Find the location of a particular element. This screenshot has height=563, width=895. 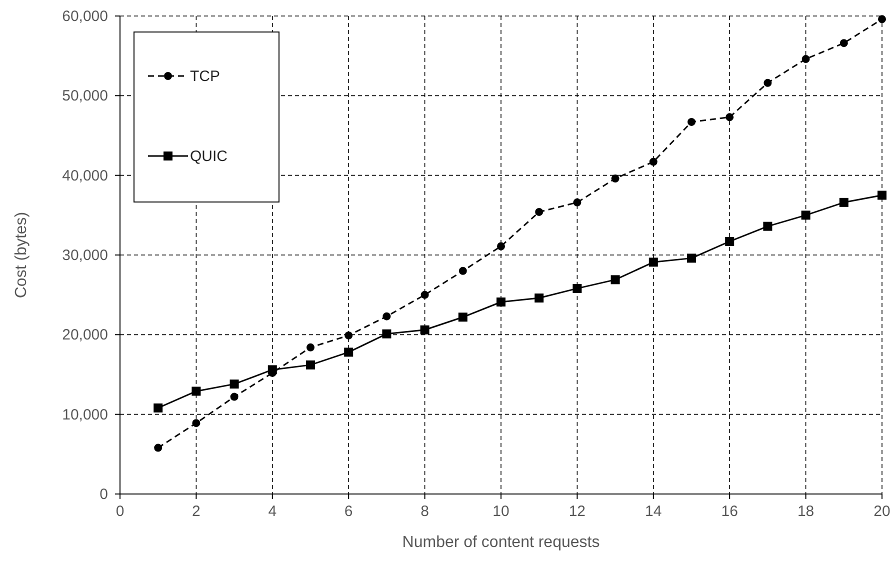

x-tick-label: 12 is located at coordinates (577, 511).